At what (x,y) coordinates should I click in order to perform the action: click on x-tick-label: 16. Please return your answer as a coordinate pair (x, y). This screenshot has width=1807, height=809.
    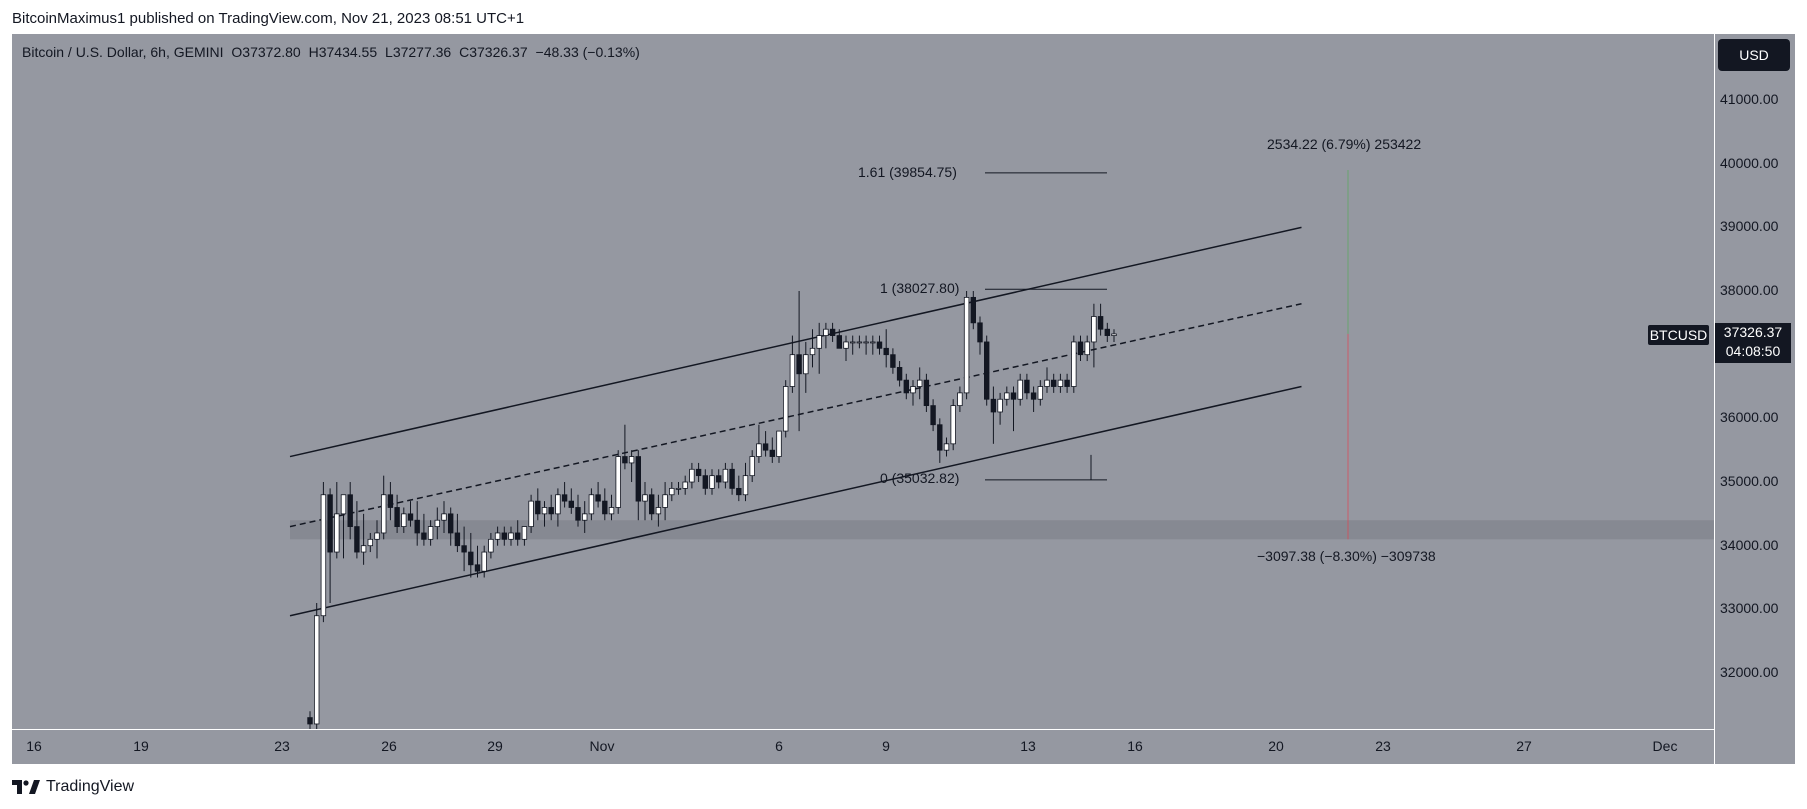
    Looking at the image, I should click on (34, 746).